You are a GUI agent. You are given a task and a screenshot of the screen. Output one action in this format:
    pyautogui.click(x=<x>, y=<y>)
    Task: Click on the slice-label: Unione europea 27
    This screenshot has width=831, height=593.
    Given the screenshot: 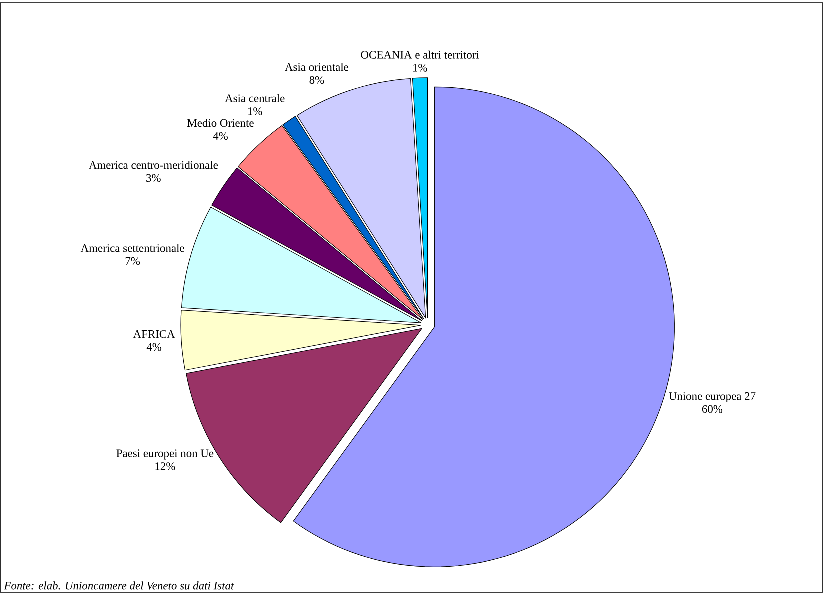 What is the action you would take?
    pyautogui.click(x=712, y=397)
    